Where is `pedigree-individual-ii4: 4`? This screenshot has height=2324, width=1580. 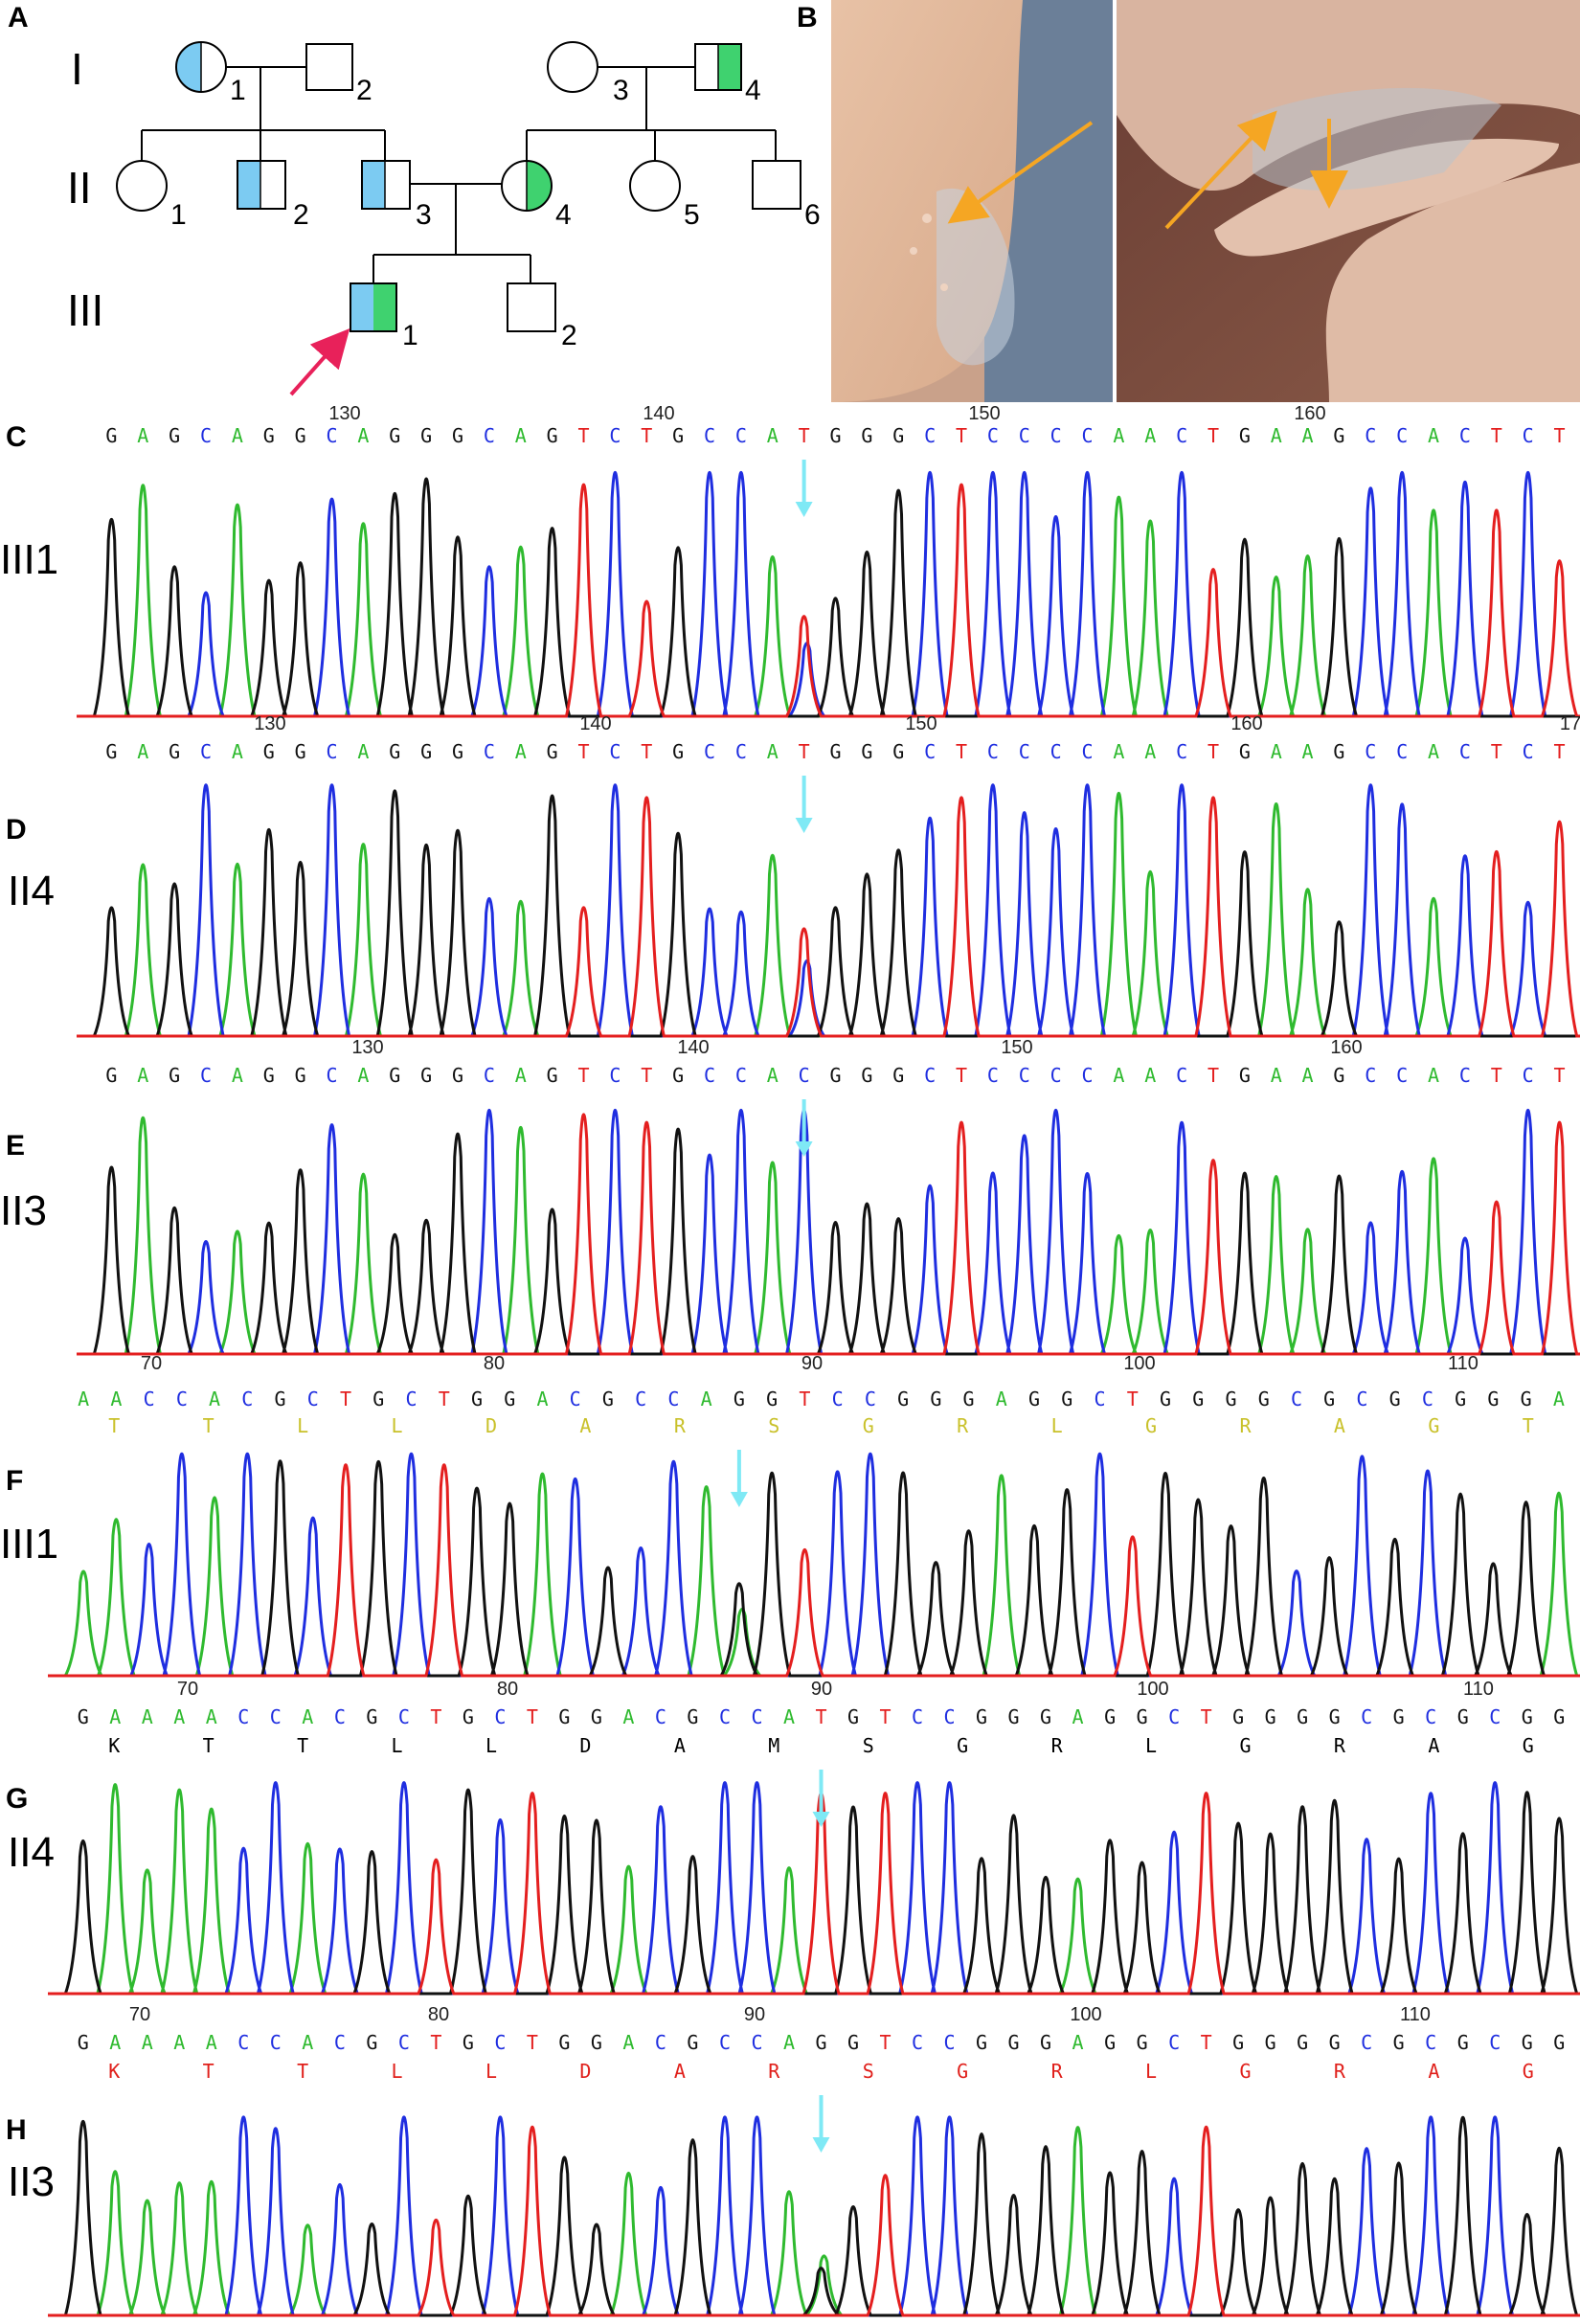
pedigree-individual-ii4: 4 is located at coordinates (536, 195).